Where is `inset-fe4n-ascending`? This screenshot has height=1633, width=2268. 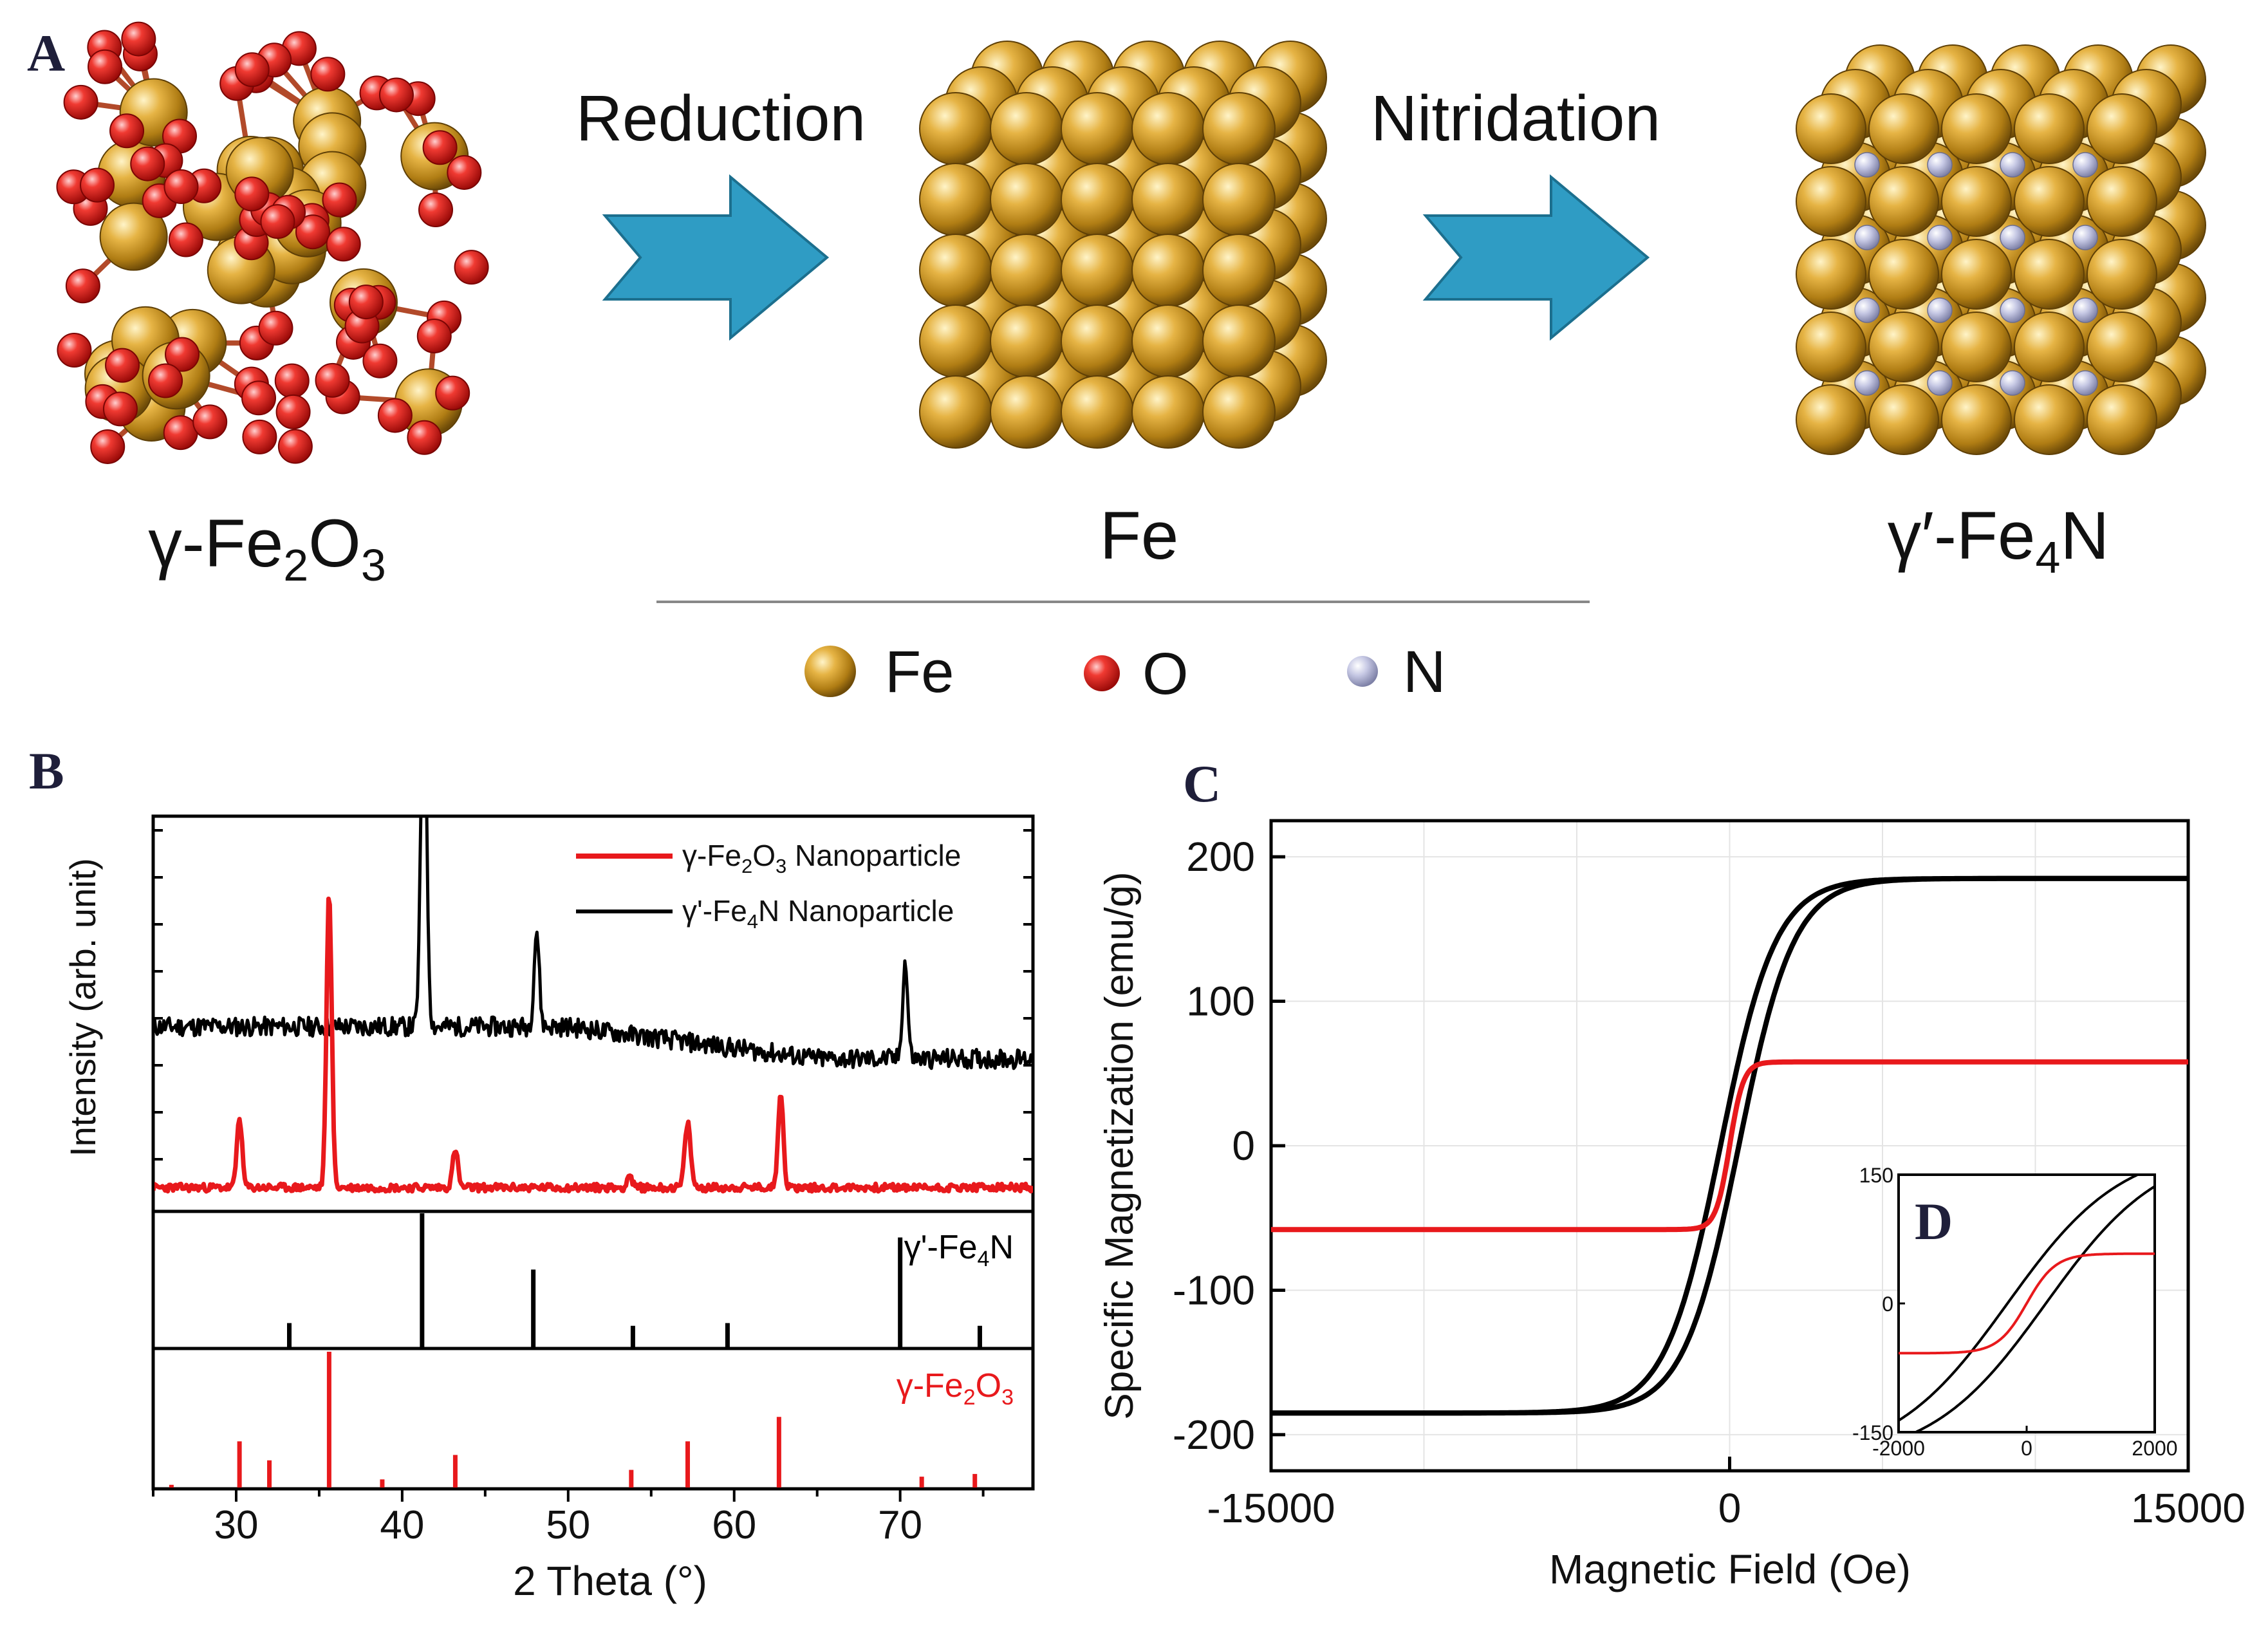 inset-fe4n-ascending is located at coordinates (2033, 1308).